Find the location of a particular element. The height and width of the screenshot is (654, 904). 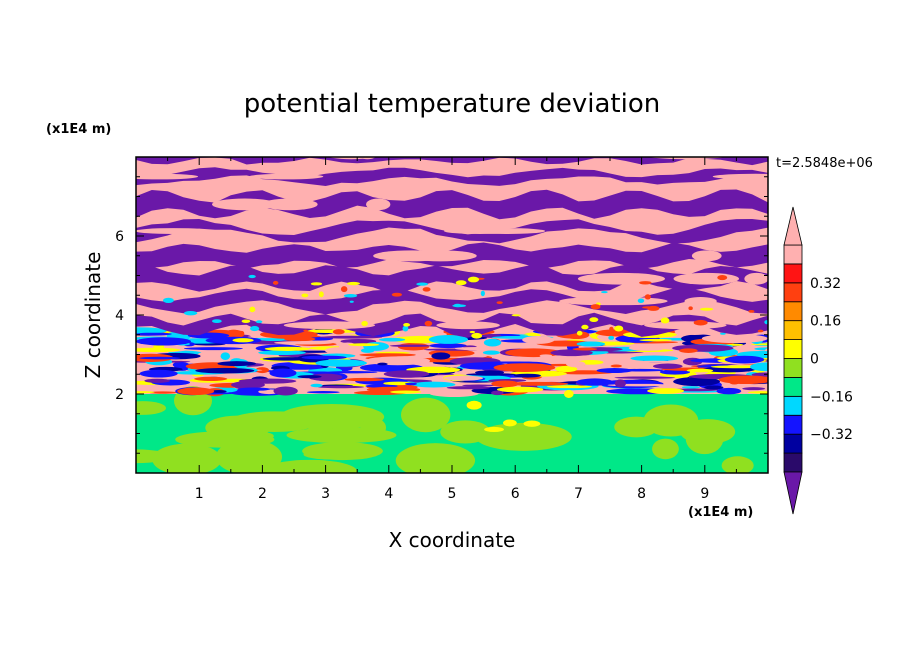

y-tick-label: 2 is located at coordinates (119, 395).